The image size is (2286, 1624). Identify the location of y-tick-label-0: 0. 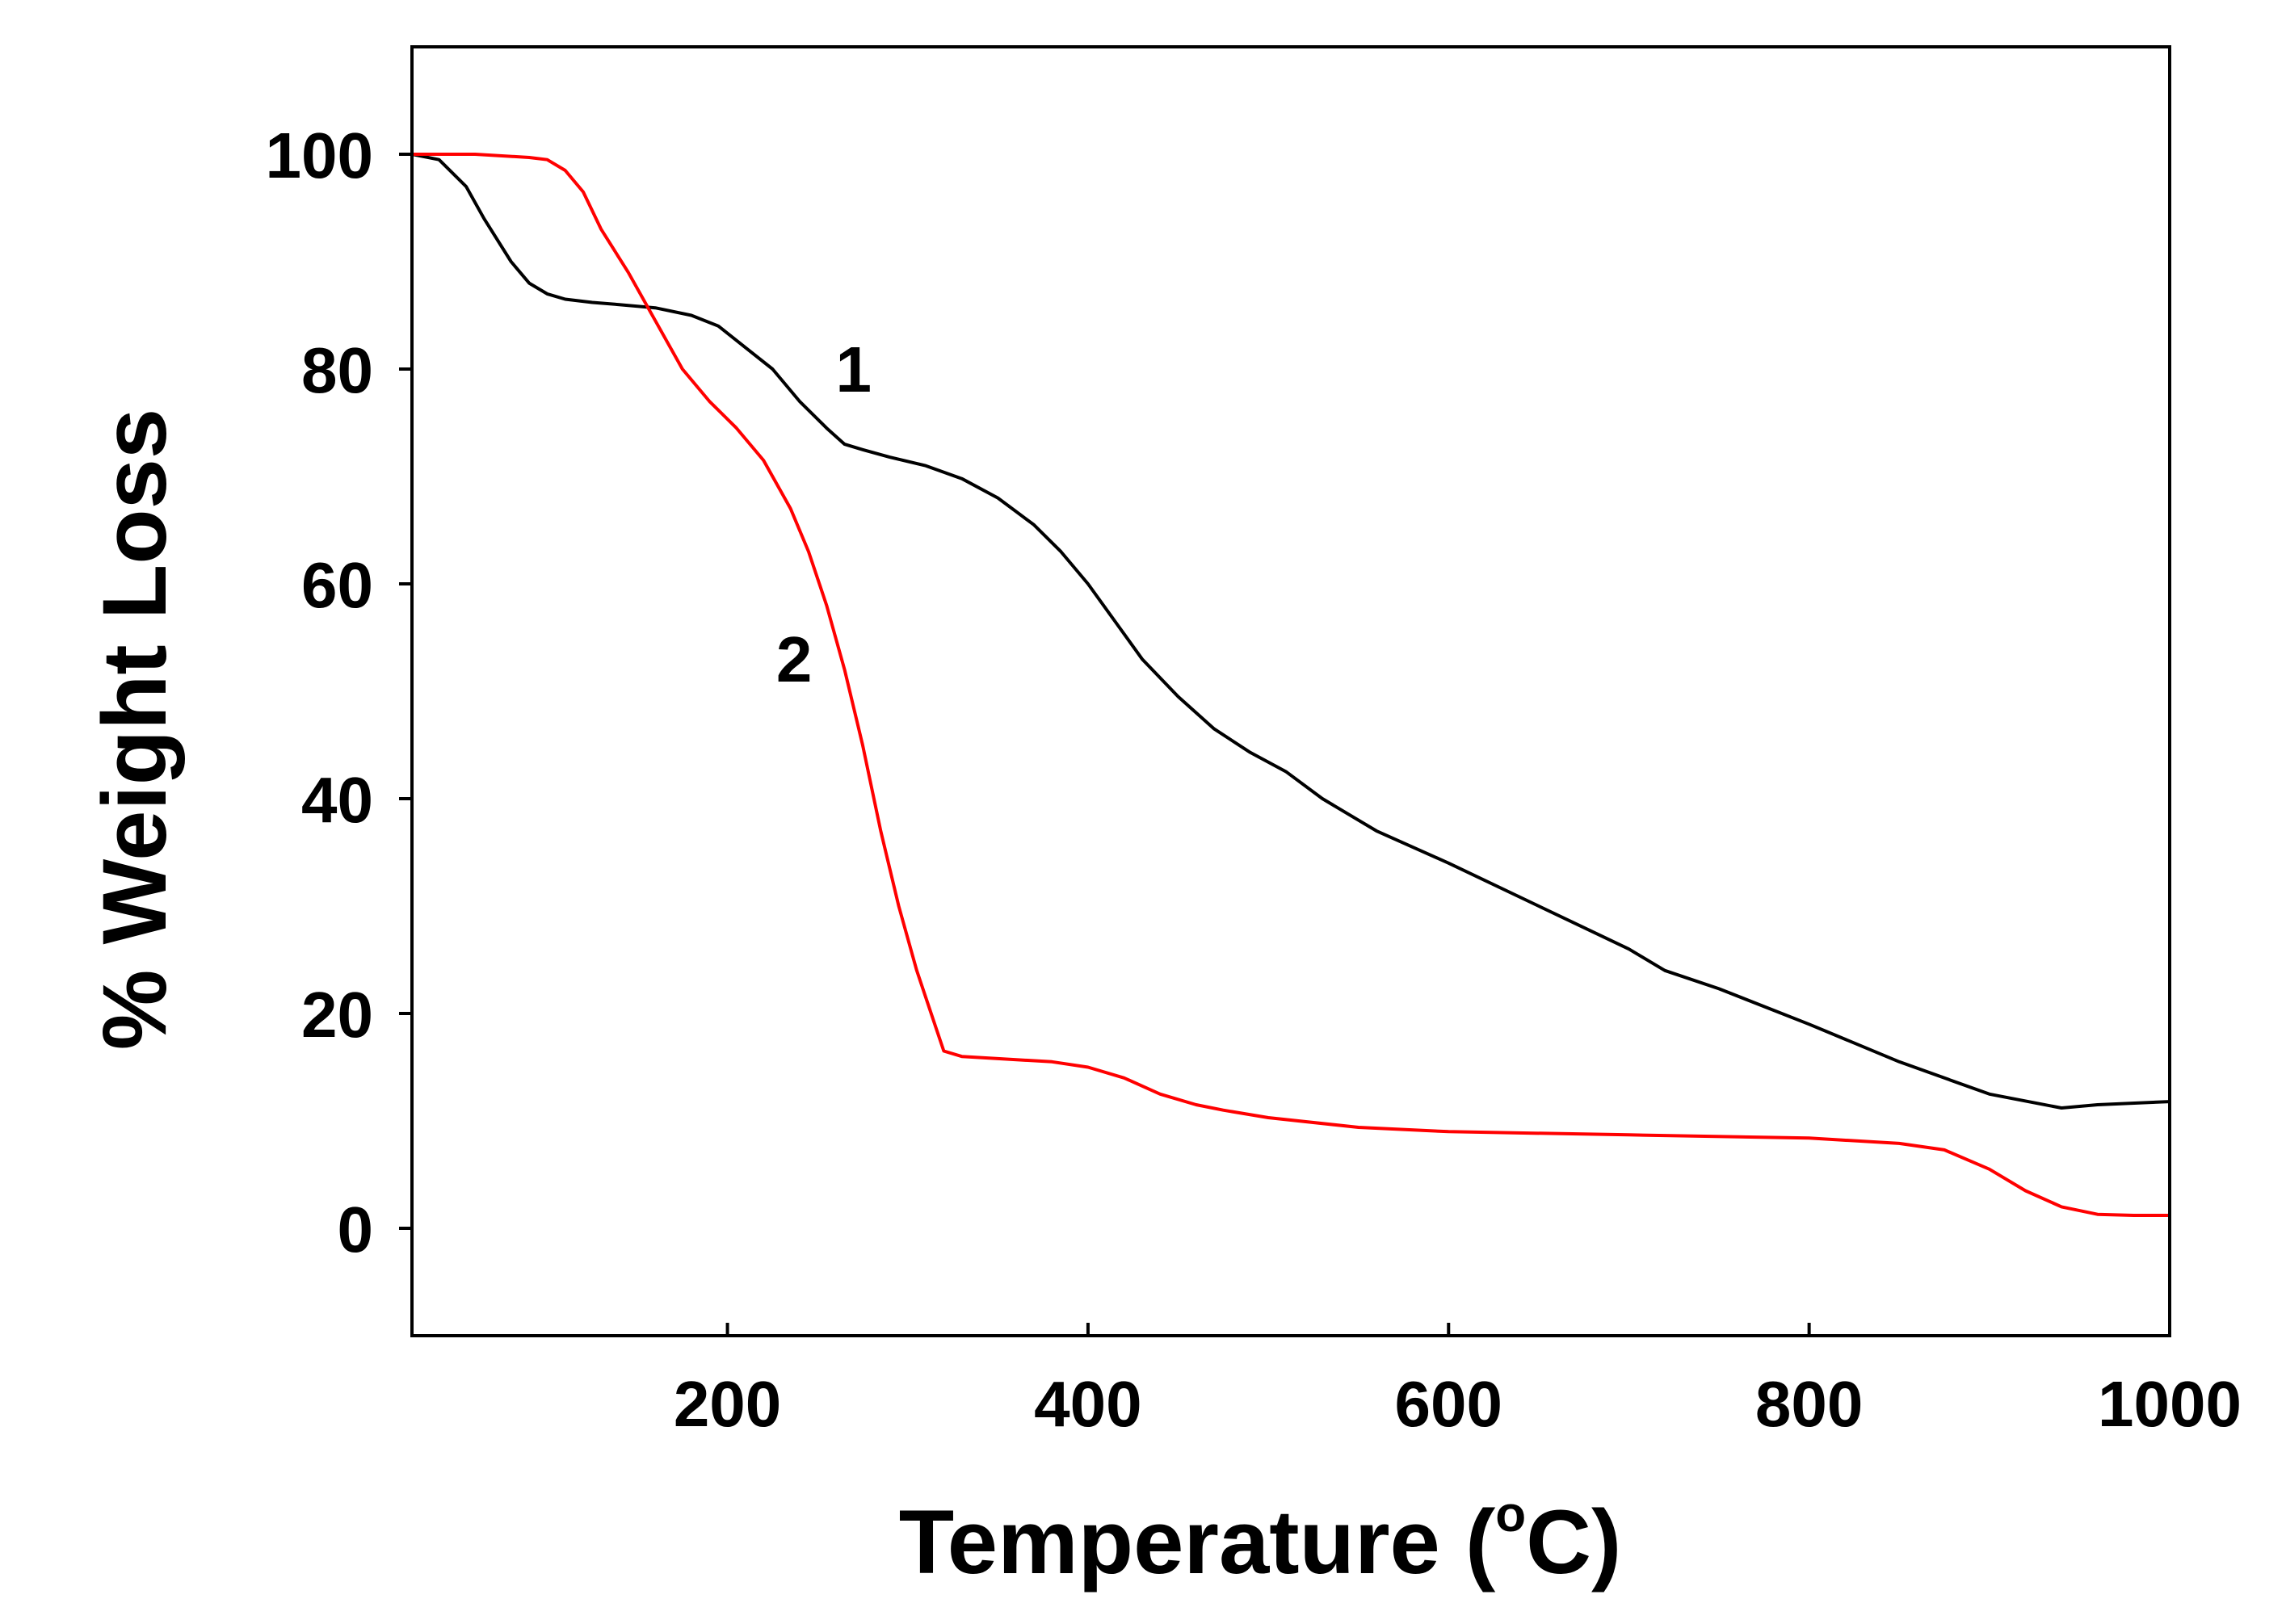
(356, 1229).